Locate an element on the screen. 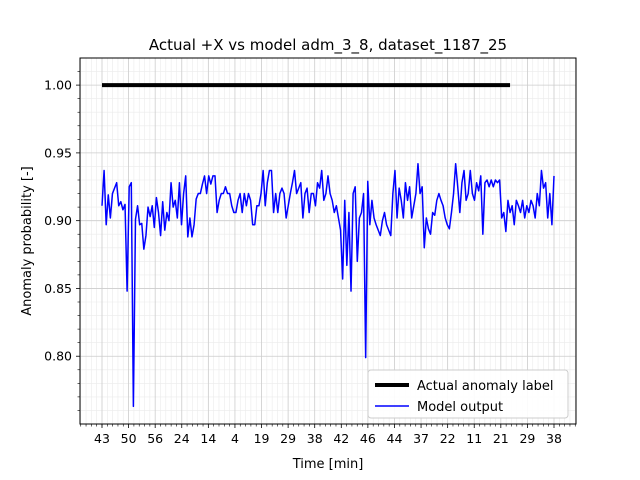 The image size is (640, 480). x-tick-label: 21 is located at coordinates (501, 438).